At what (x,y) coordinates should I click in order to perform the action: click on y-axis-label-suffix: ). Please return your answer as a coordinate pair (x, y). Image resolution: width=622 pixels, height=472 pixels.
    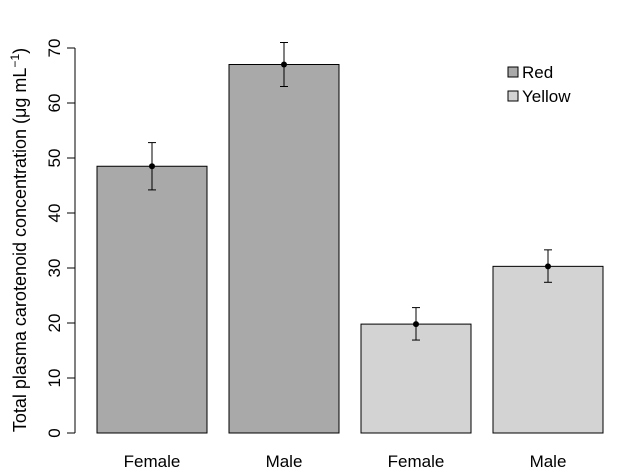
    Looking at the image, I should click on (20, 51).